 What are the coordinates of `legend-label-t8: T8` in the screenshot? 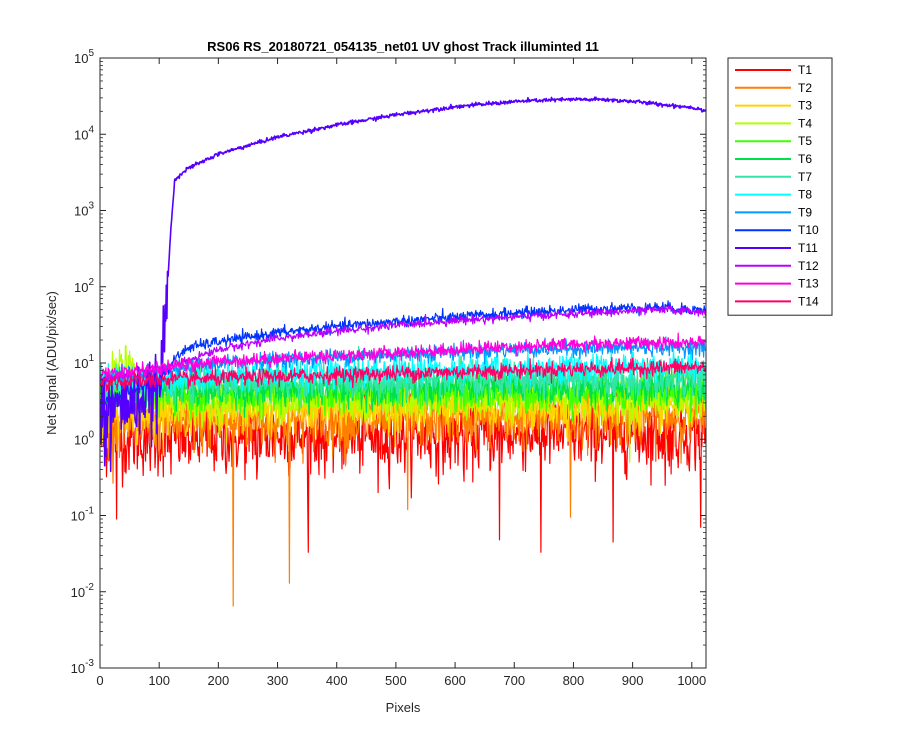 It's located at (805, 195).